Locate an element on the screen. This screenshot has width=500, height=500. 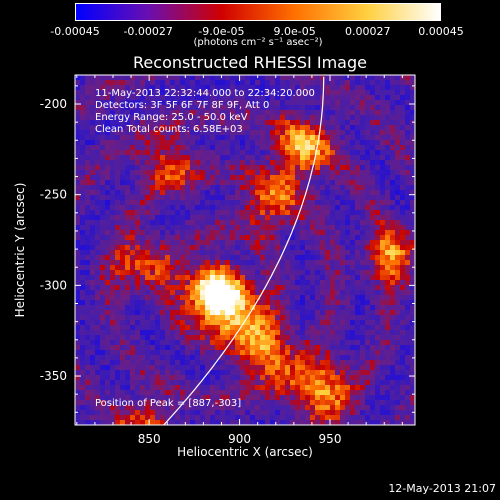
plot-title: Reconstructed RHESSI Image is located at coordinates (250, 62).